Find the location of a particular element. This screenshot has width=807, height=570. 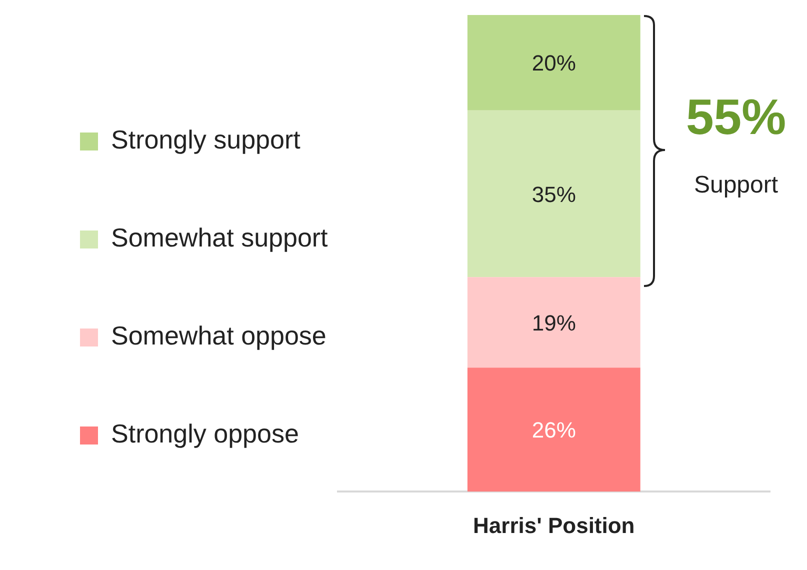

legend-label: Somewhat support is located at coordinates (220, 237).